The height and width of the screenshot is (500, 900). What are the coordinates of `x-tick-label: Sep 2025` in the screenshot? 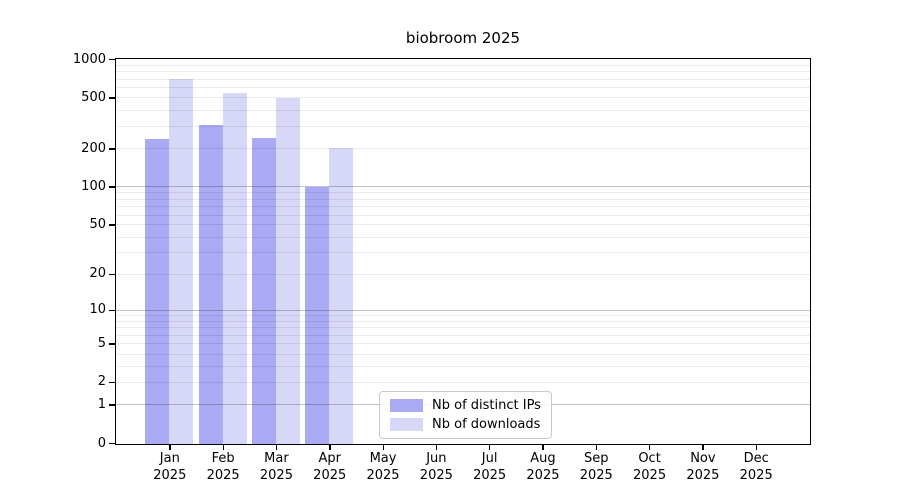 It's located at (596, 467).